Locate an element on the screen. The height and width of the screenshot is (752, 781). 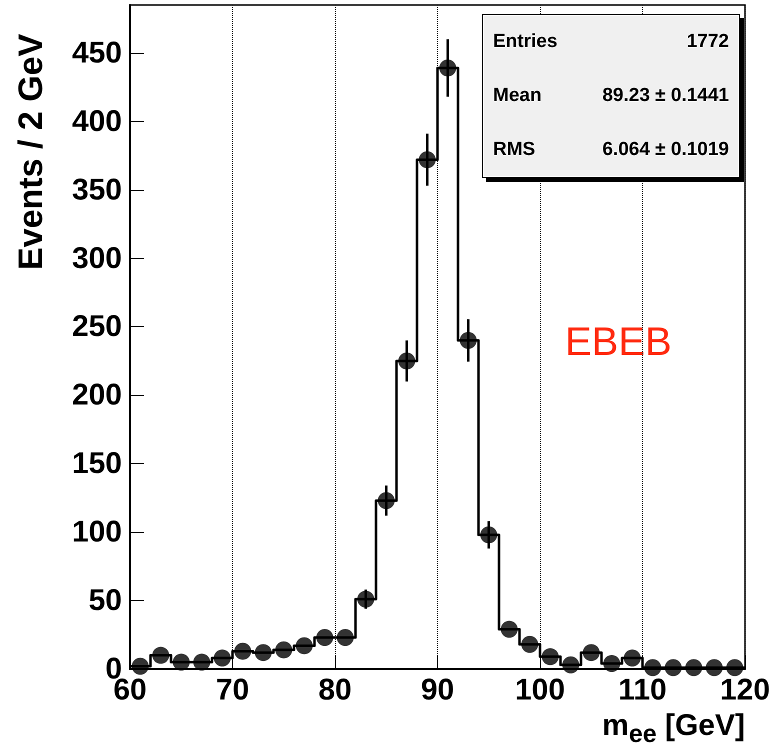
annotation: EBEB is located at coordinates (618, 342).